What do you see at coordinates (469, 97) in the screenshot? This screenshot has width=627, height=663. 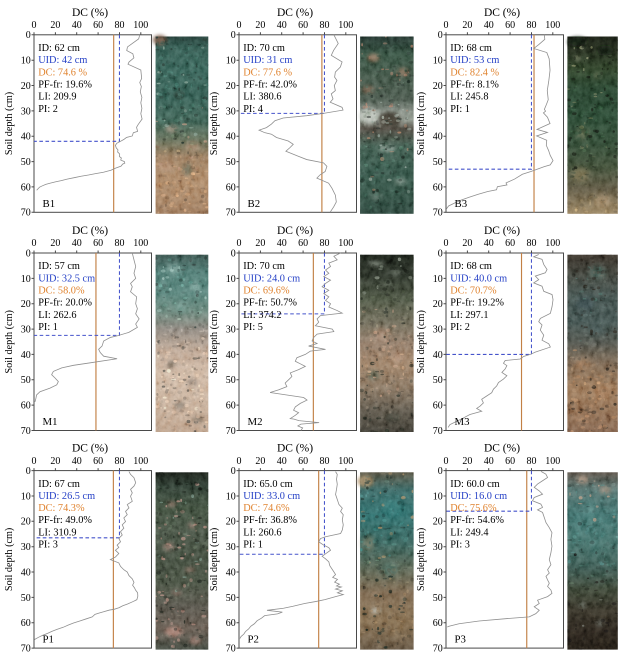 I see `svg-text: LI: 245.8` at bounding box center [469, 97].